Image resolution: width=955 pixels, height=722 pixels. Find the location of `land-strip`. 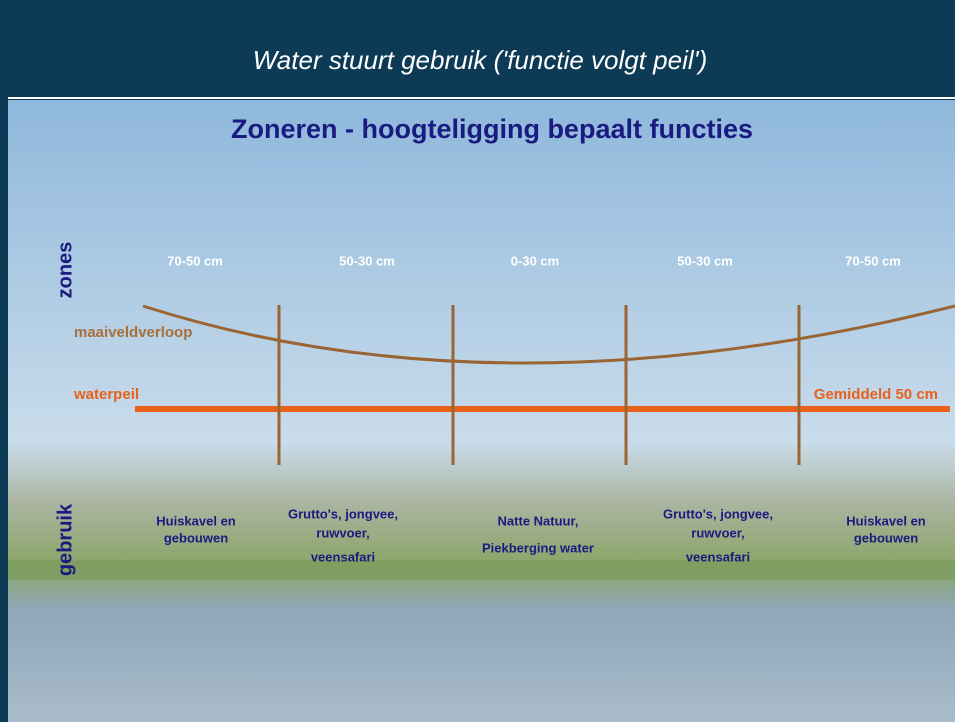

land-strip is located at coordinates (481, 570).